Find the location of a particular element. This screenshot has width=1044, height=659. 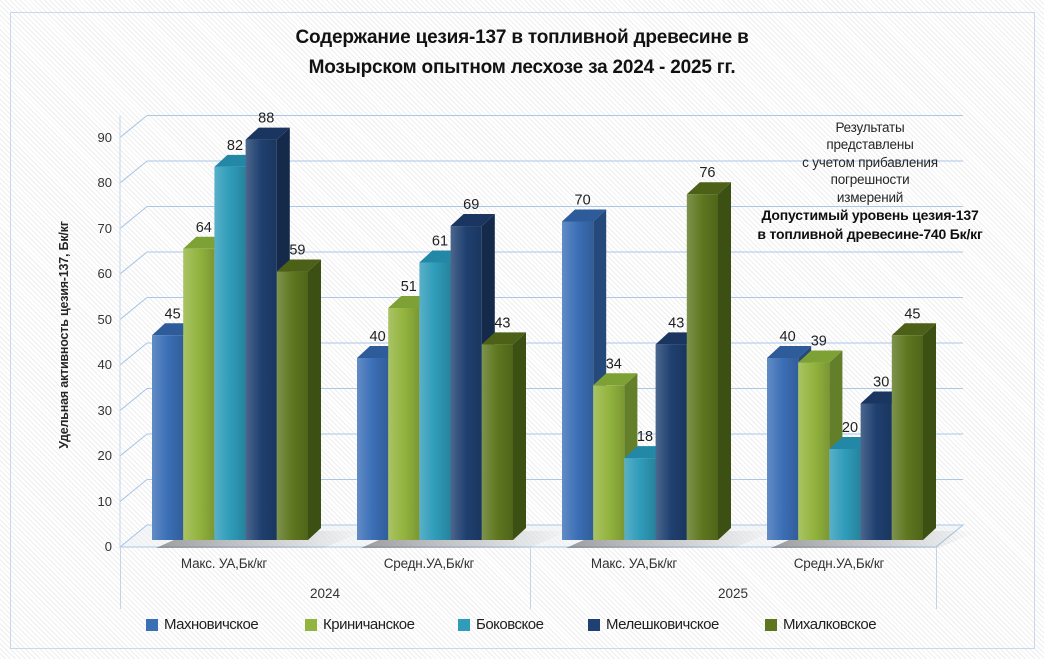

legend-item-Криничанское: Криничанское is located at coordinates (360, 624).